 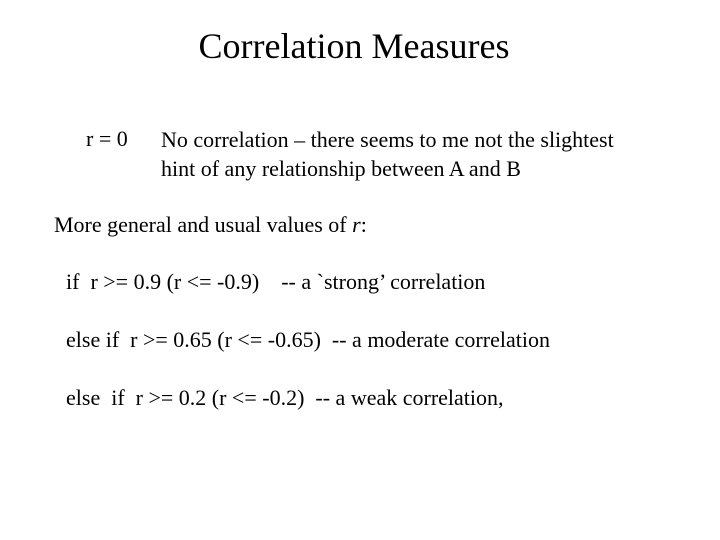 I want to click on general-values-heading: More general and usual values of r:, so click(x=210, y=225).